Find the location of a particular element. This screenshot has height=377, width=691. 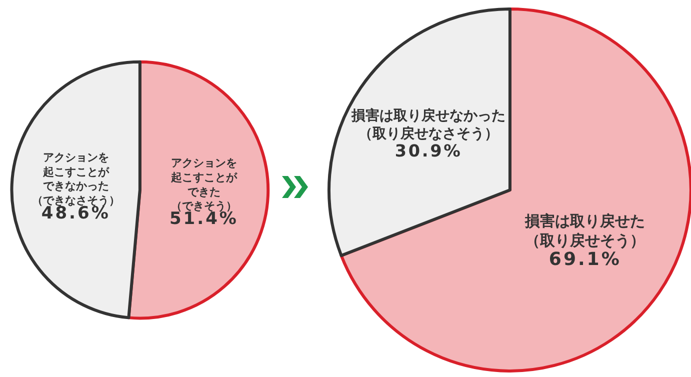

slice-label: アクションを起こすことができなかった（できなさそう） is located at coordinates (76, 179).